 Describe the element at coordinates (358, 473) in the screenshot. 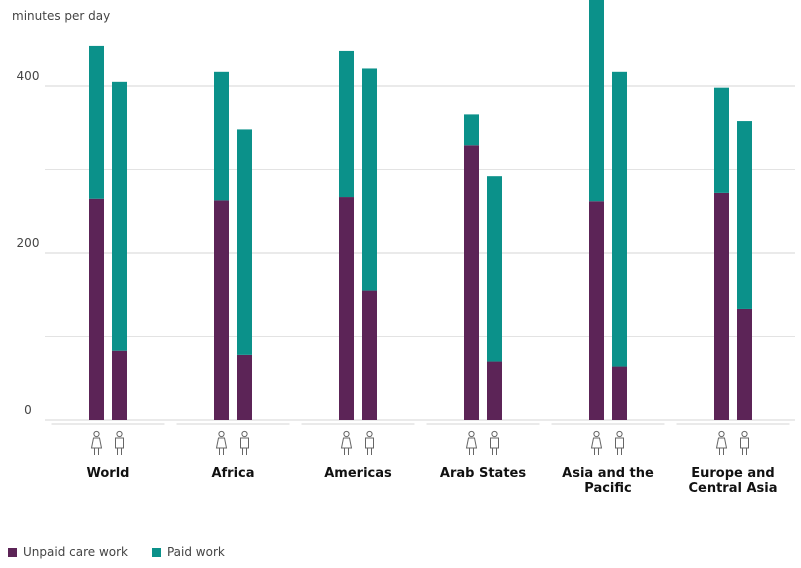

I see `x-category-label: Americas` at that location.